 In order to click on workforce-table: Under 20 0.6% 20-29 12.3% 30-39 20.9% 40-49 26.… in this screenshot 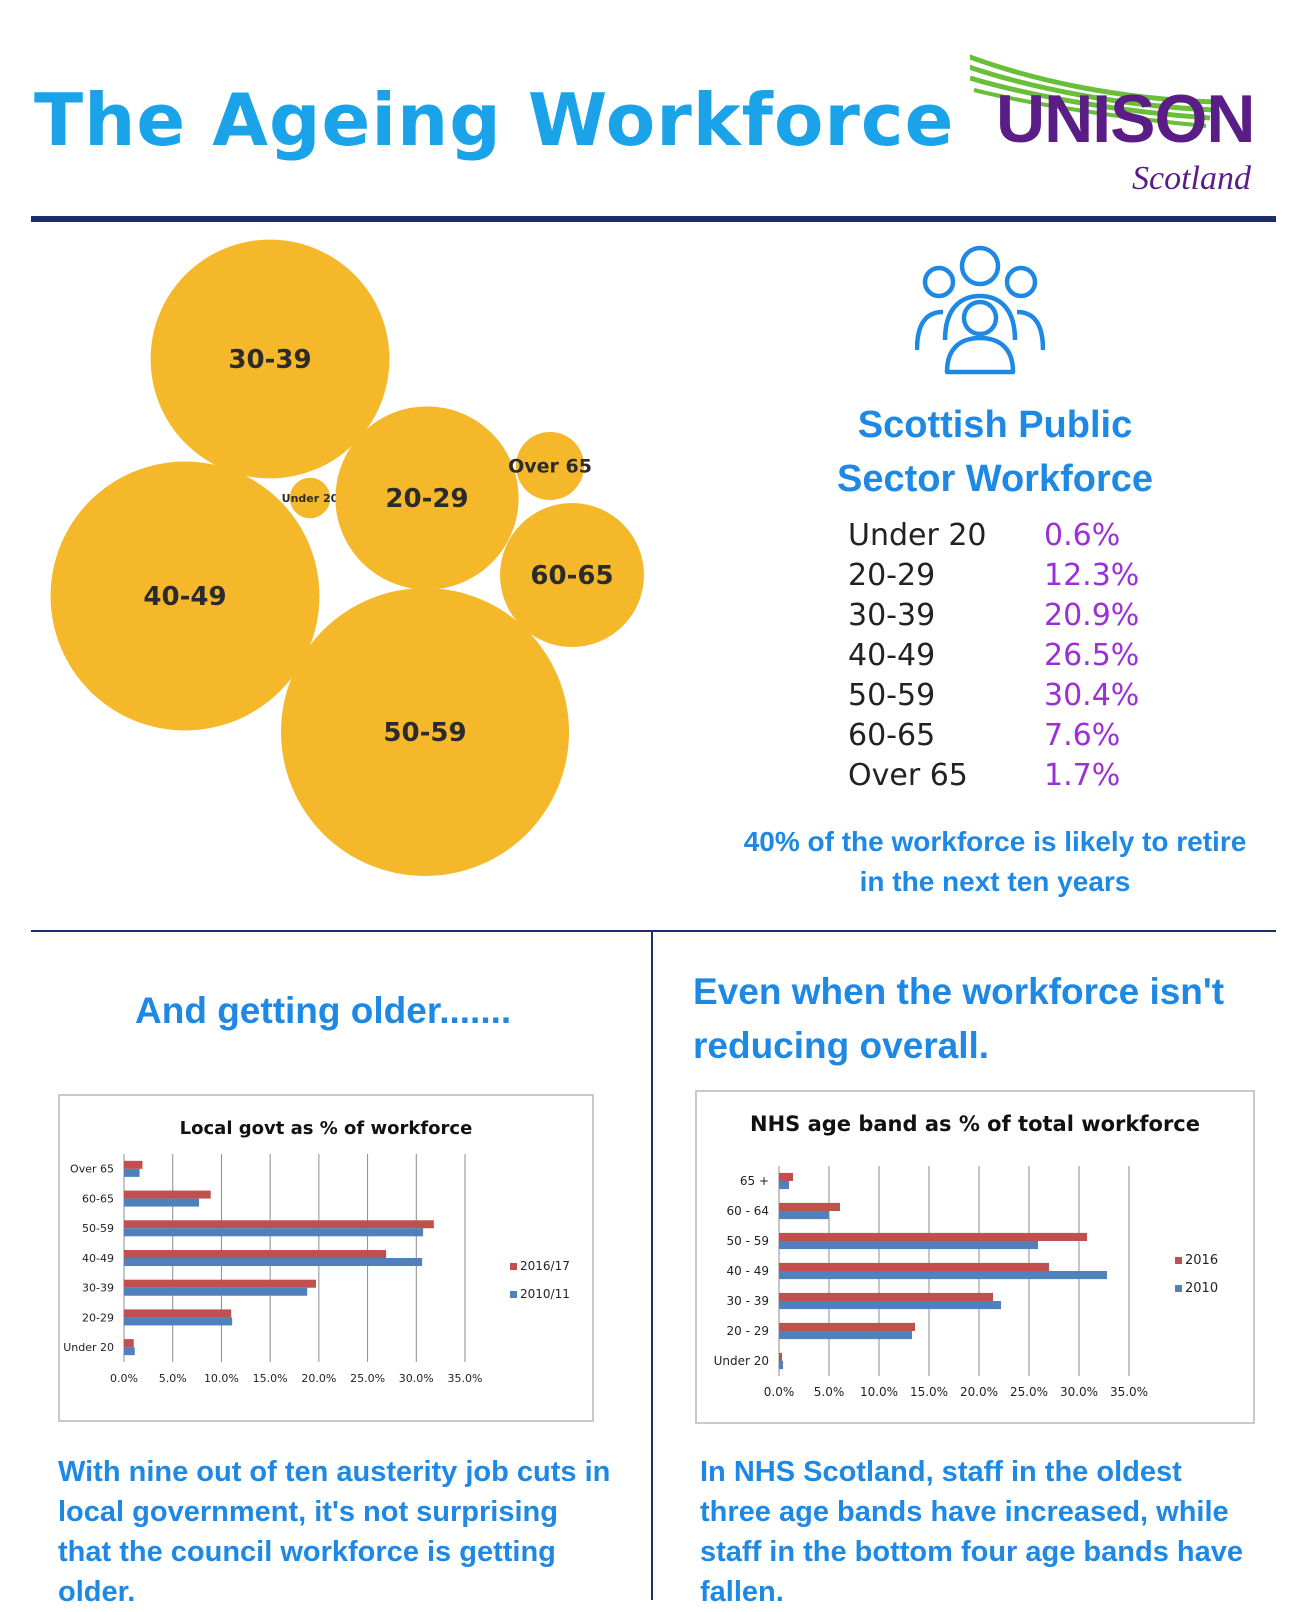, I will do `click(993, 656)`.